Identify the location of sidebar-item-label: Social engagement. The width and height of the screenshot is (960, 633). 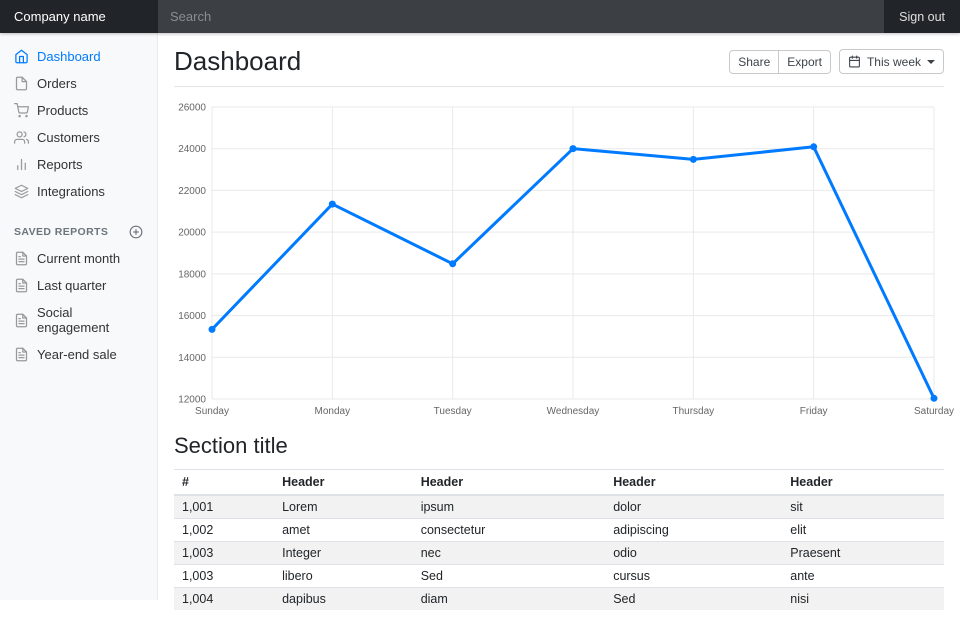
(90, 320).